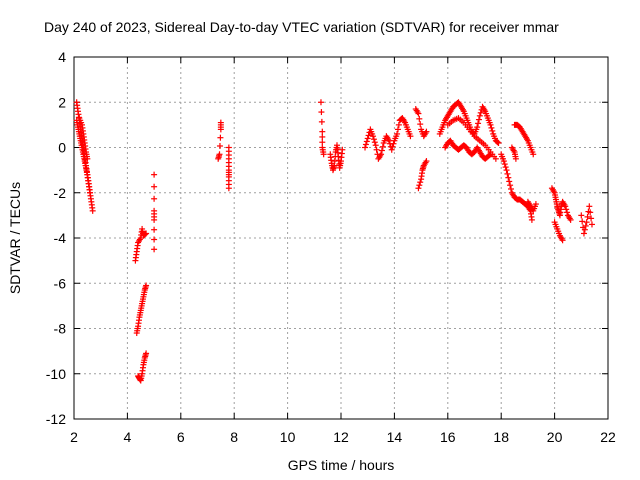 The image size is (640, 480). What do you see at coordinates (56, 374) in the screenshot?
I see `y-tick-label: -10` at bounding box center [56, 374].